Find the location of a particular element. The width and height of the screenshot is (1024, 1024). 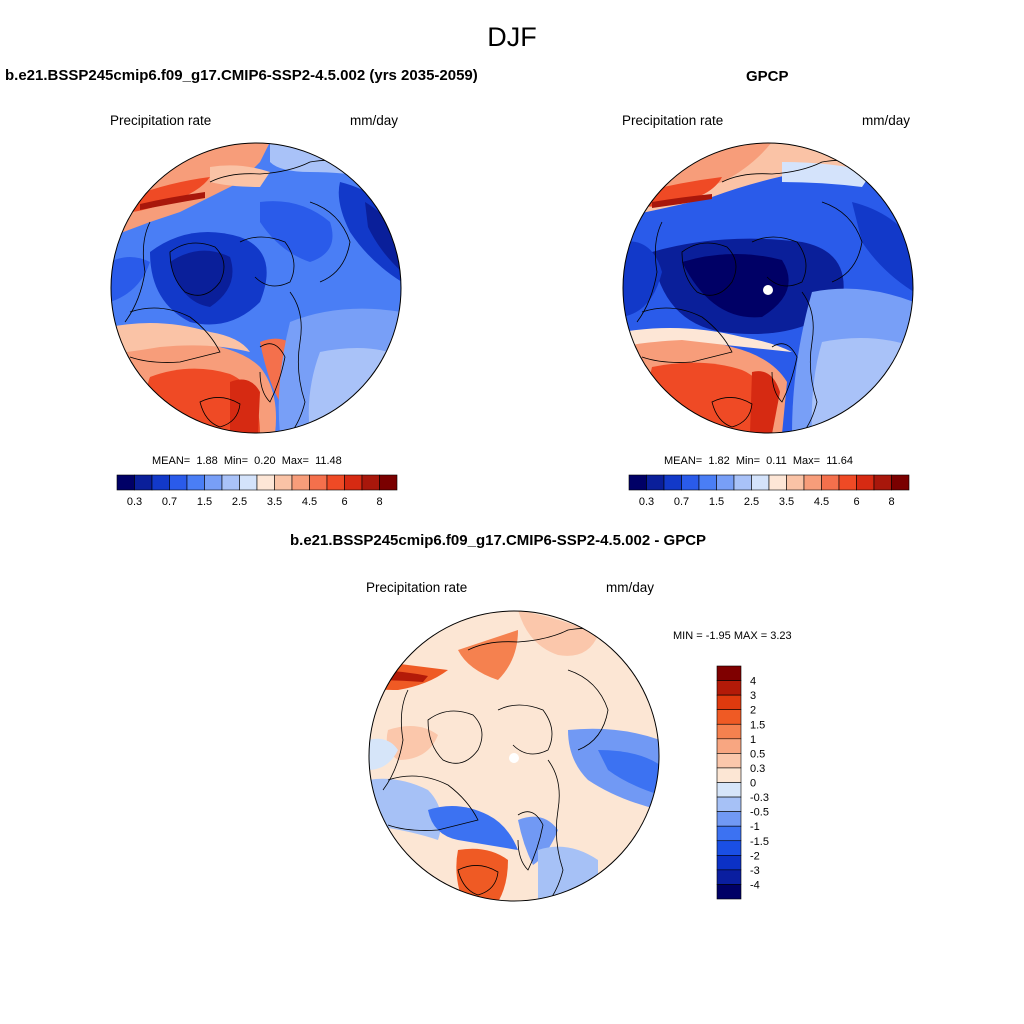

diff-polar-map is located at coordinates (514, 756).